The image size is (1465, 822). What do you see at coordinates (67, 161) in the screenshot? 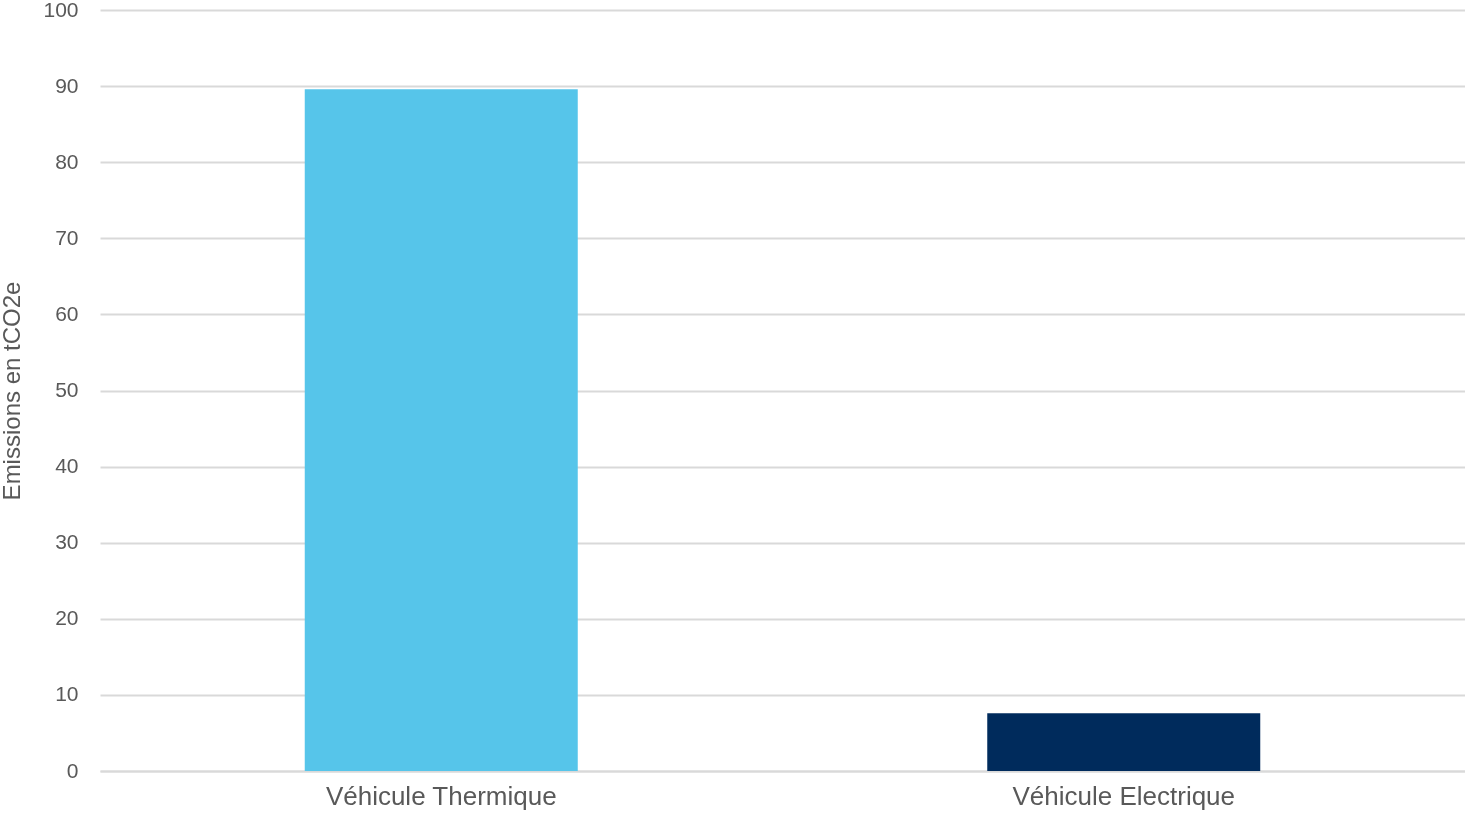
I see `y-tick-label: 80` at bounding box center [67, 161].